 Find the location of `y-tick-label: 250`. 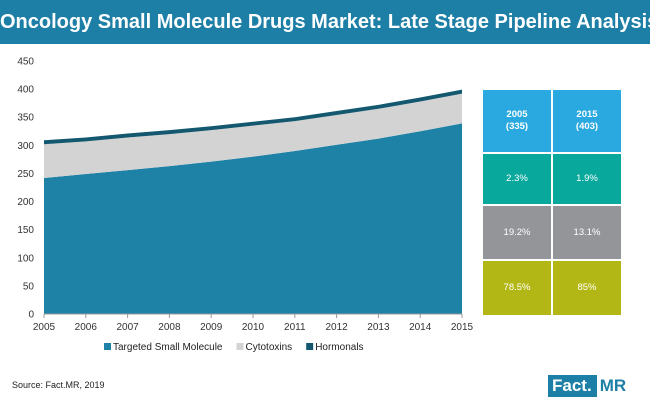

y-tick-label: 250 is located at coordinates (25, 174).